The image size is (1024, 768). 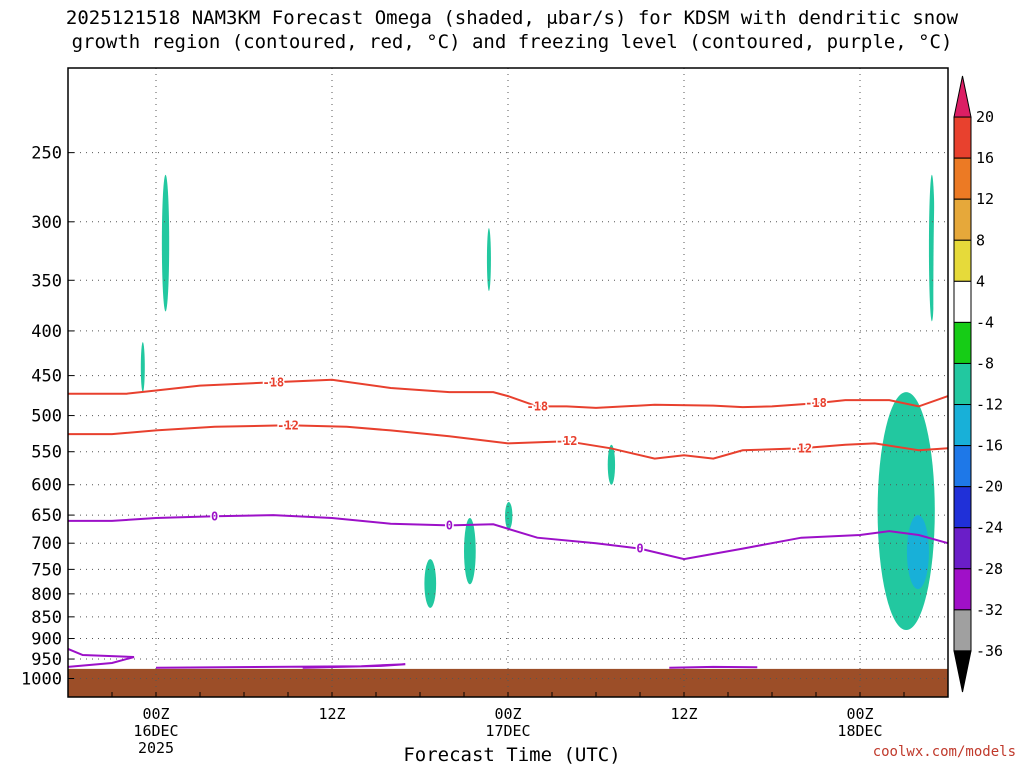 I want to click on y-tick-label: 450, so click(x=46, y=377).